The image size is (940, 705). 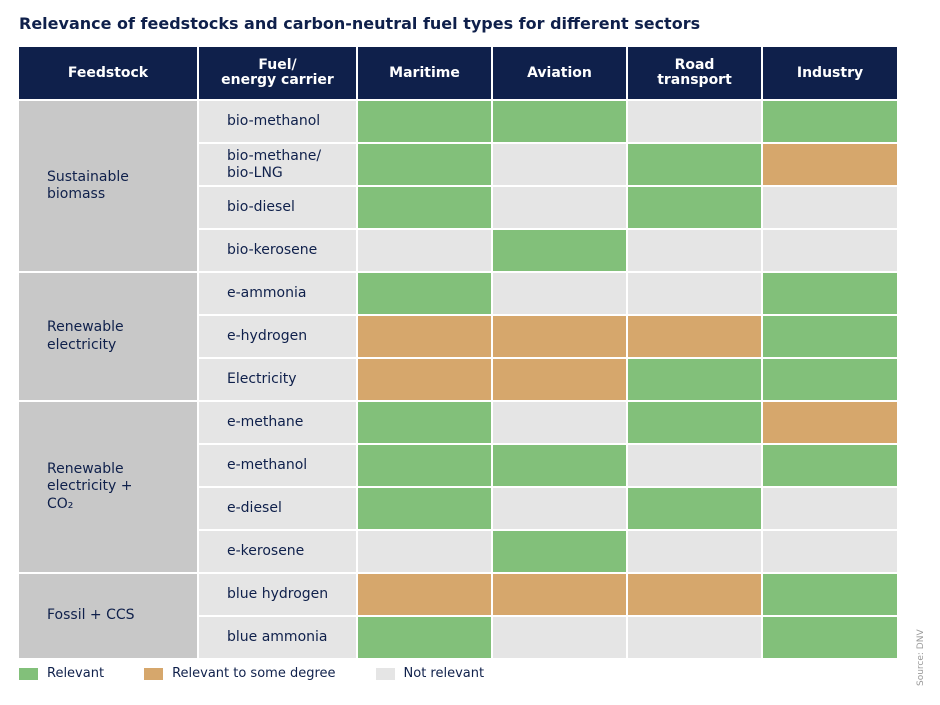 What do you see at coordinates (28, 673) in the screenshot?
I see `legend-swatch-relevant` at bounding box center [28, 673].